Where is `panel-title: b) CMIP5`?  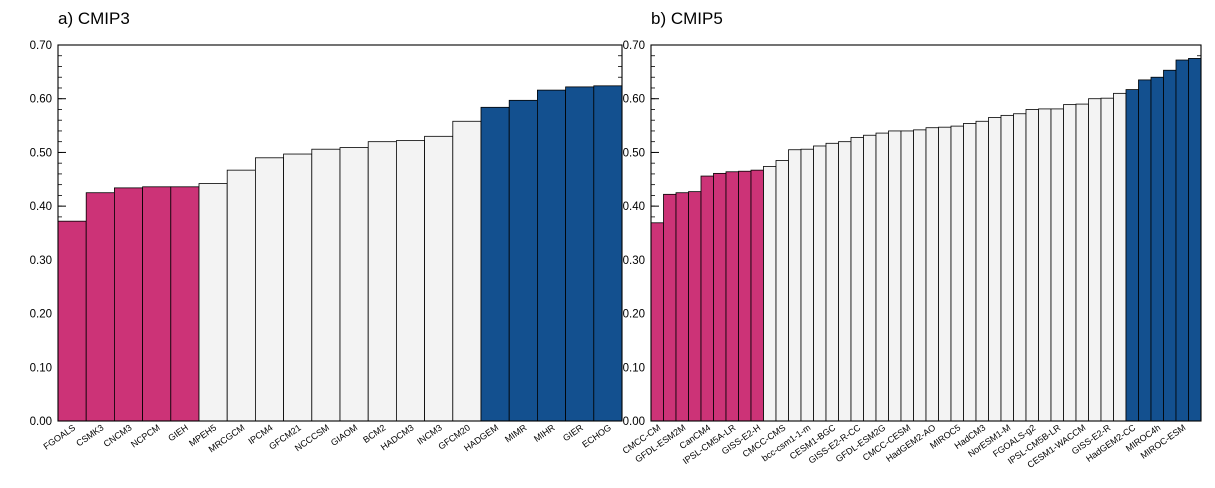
panel-title: b) CMIP5 is located at coordinates (687, 18).